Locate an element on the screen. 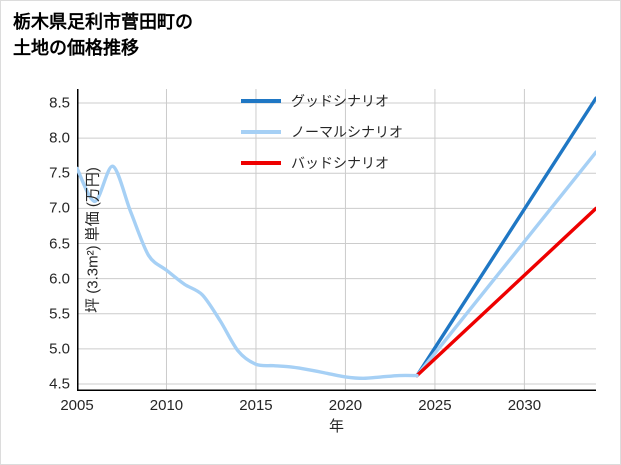  legend-label: バッドシナリオ is located at coordinates (340, 163).